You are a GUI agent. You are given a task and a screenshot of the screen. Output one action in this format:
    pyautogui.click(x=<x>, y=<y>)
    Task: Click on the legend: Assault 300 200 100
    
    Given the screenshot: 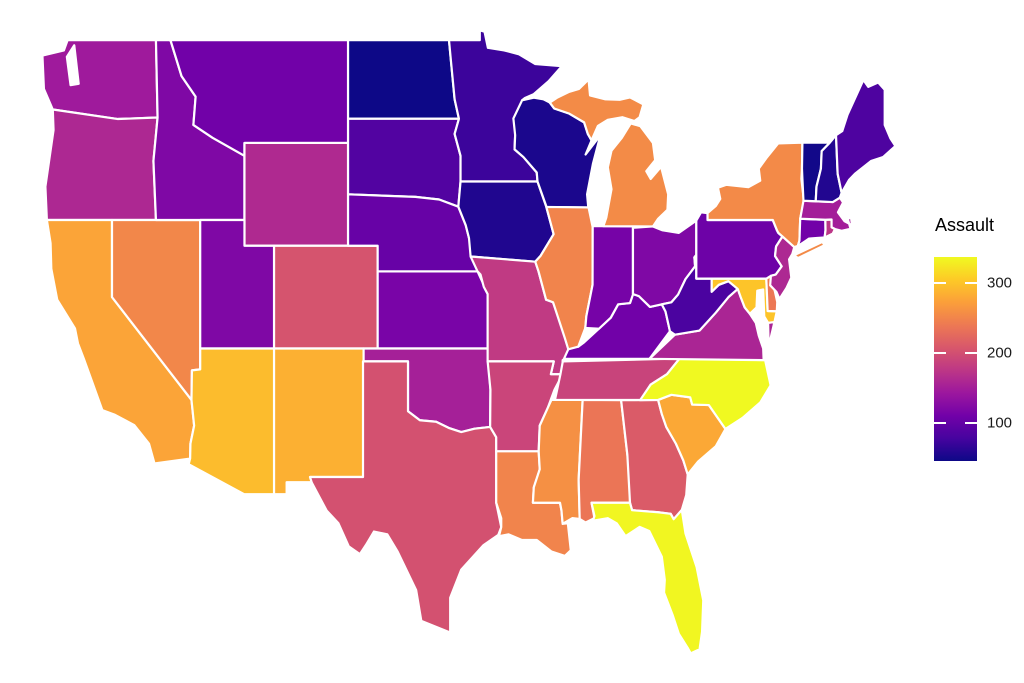 What is the action you would take?
    pyautogui.click(x=973, y=337)
    